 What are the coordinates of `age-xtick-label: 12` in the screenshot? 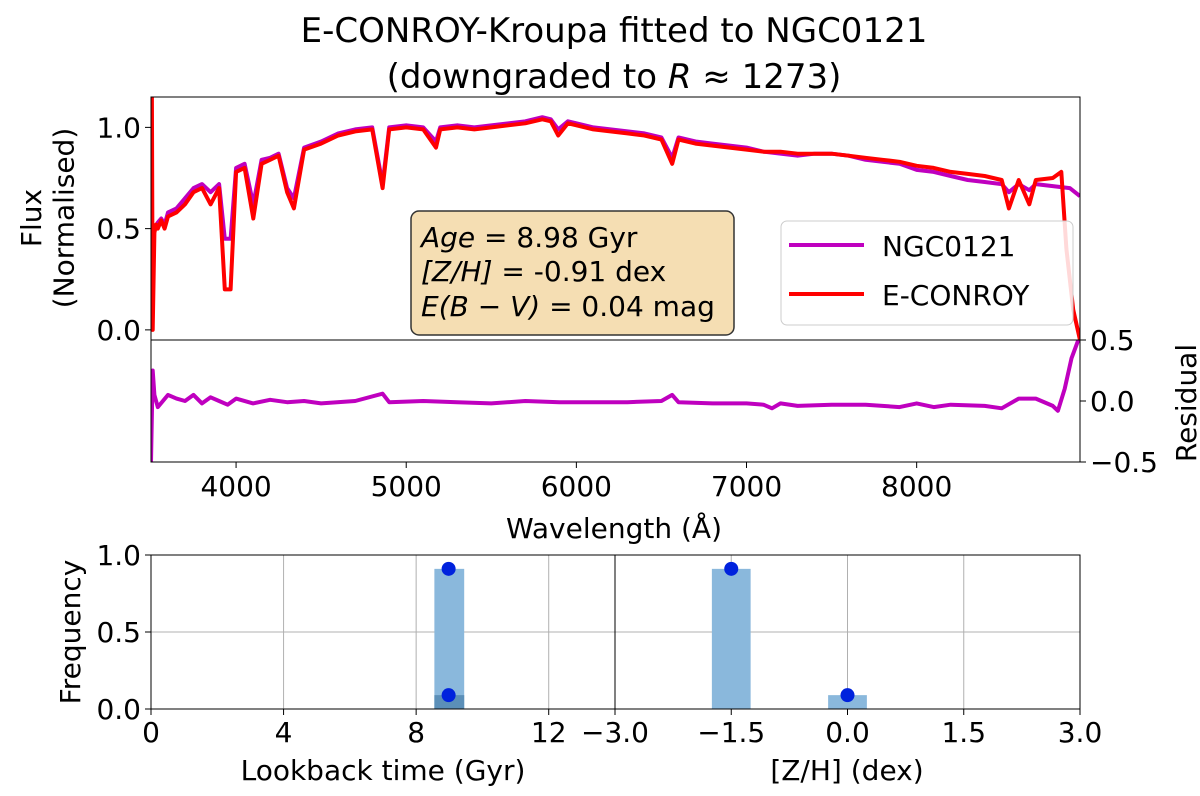 It's located at (549, 732).